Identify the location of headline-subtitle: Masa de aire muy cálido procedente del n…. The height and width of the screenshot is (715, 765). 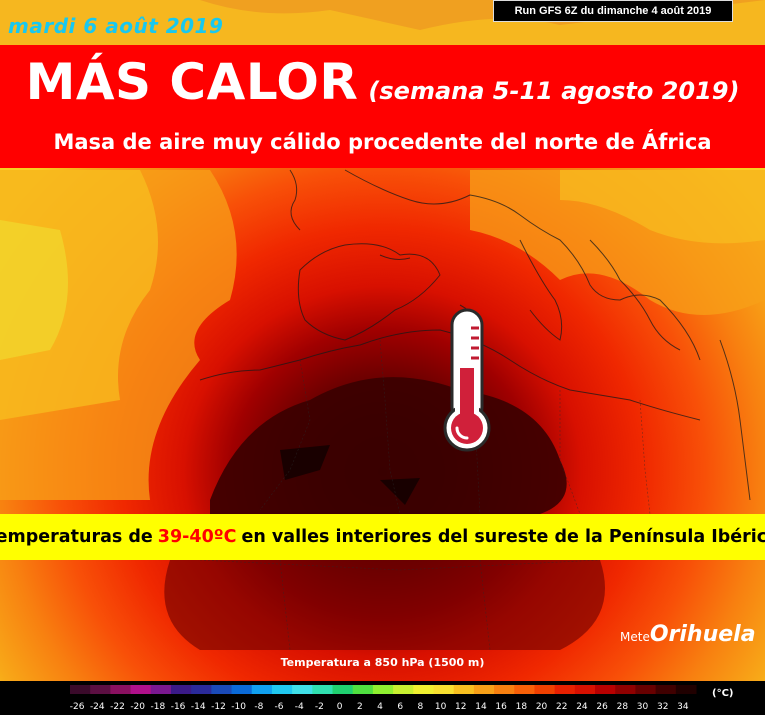
(382, 142).